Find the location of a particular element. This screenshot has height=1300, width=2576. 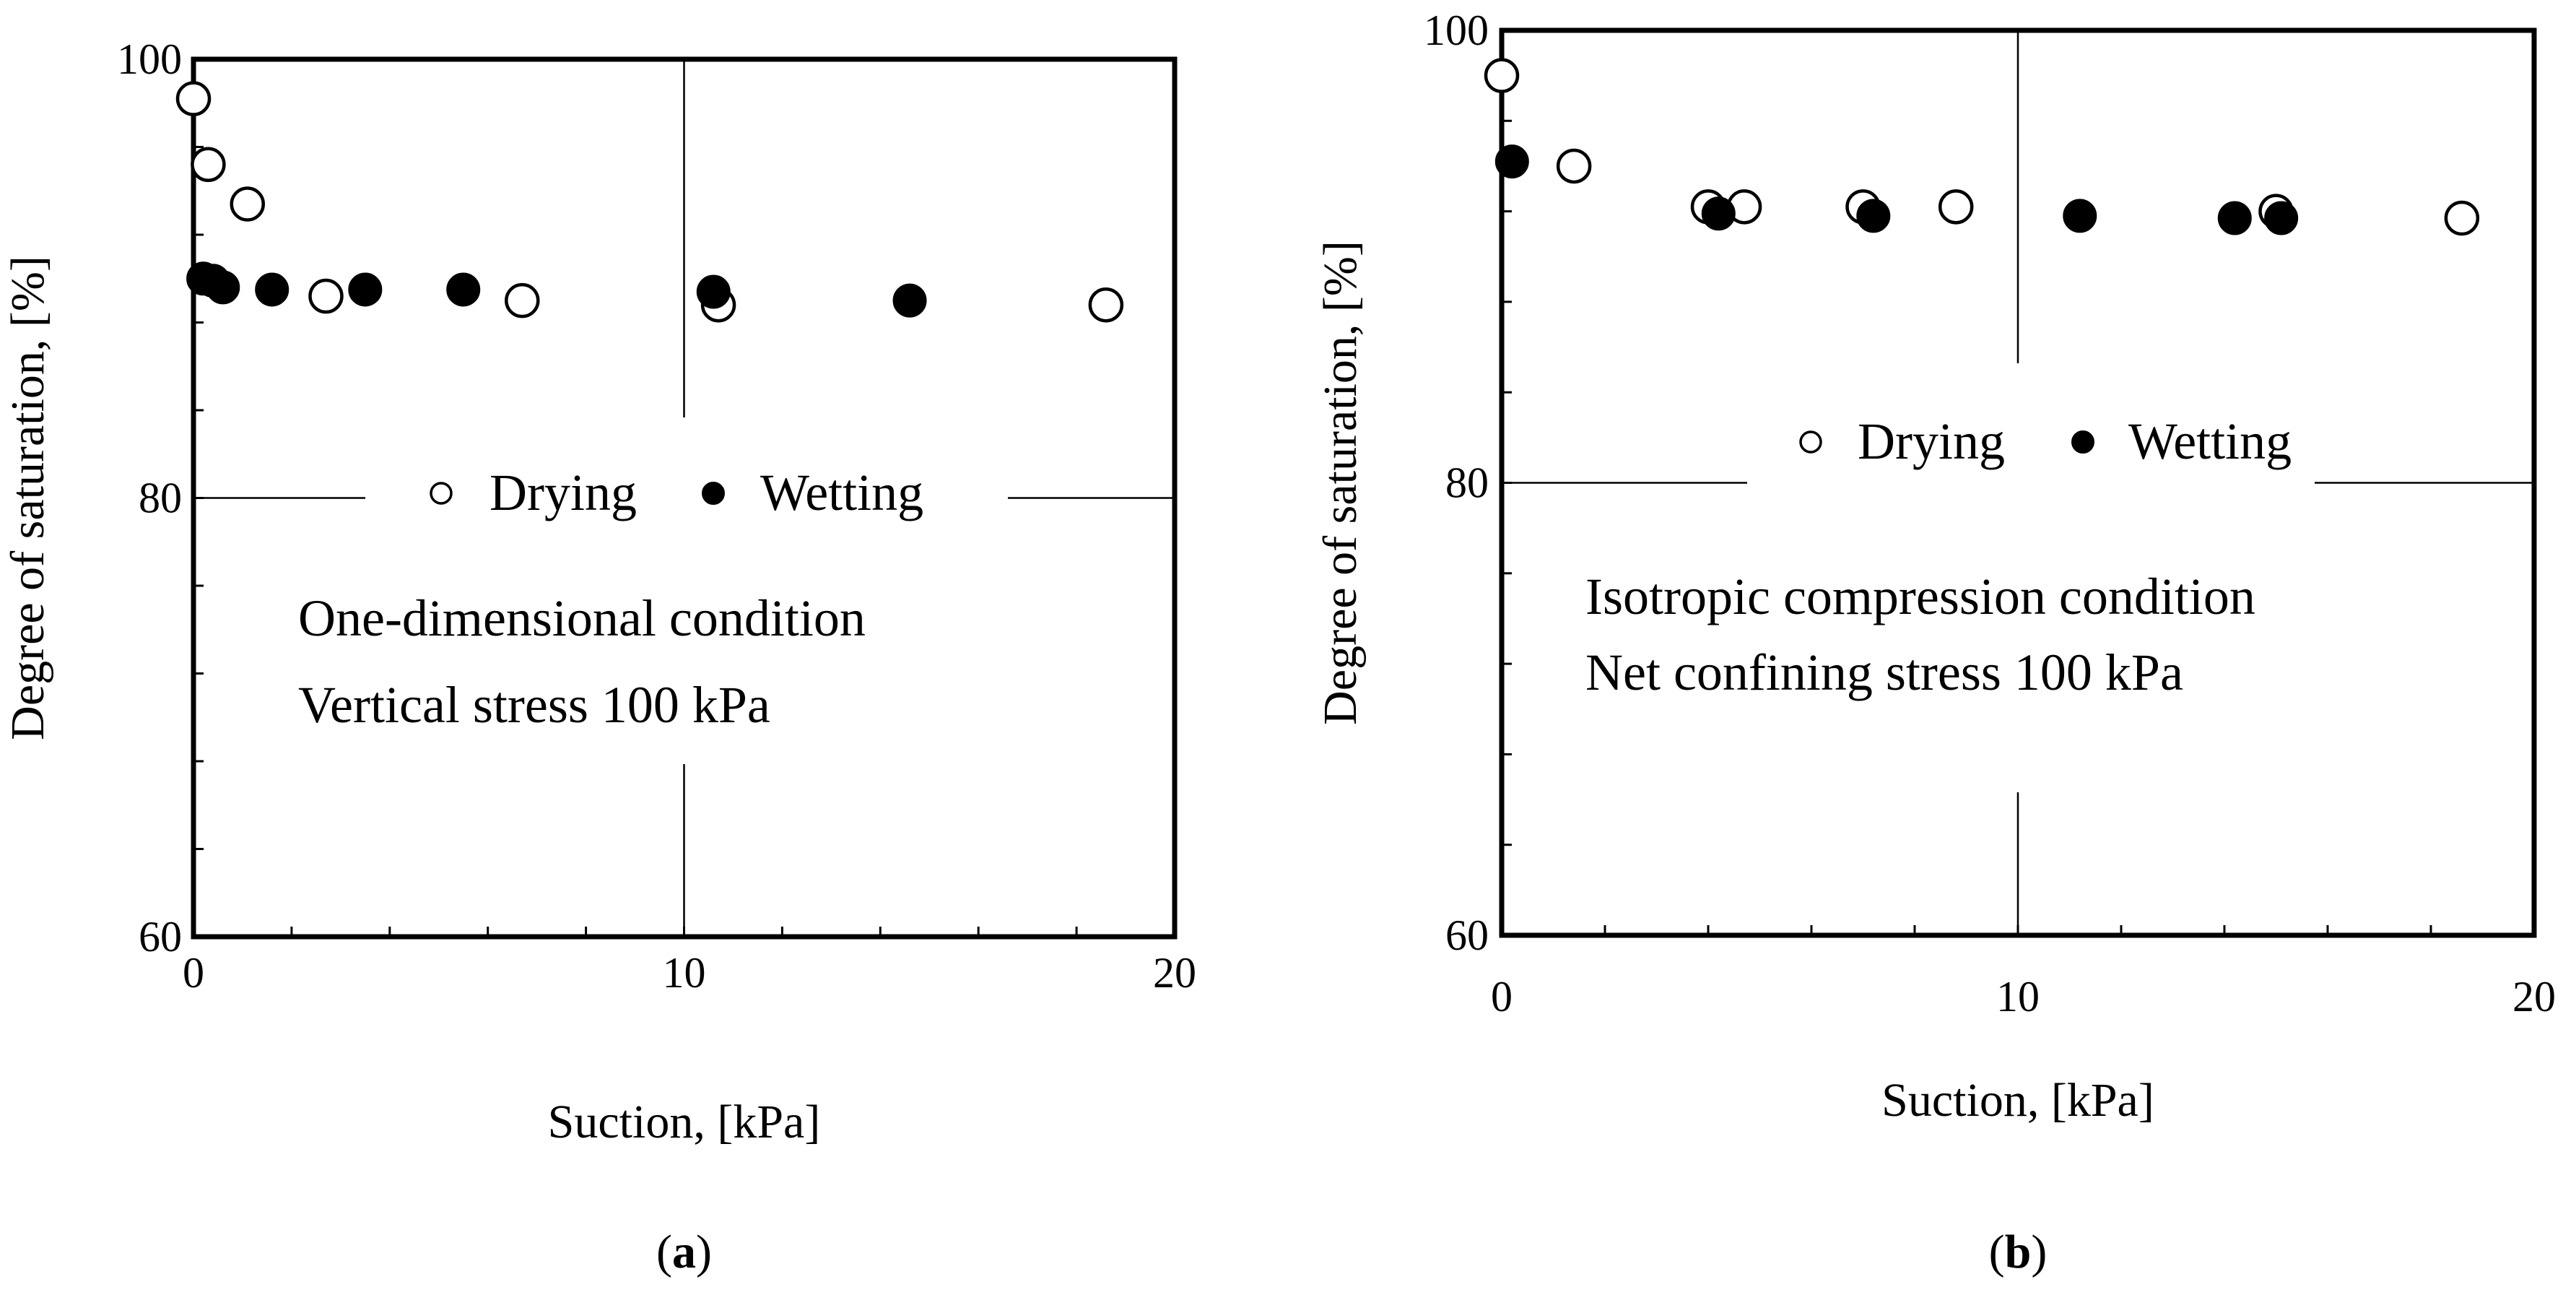

panel-label: (a) is located at coordinates (684, 1252).